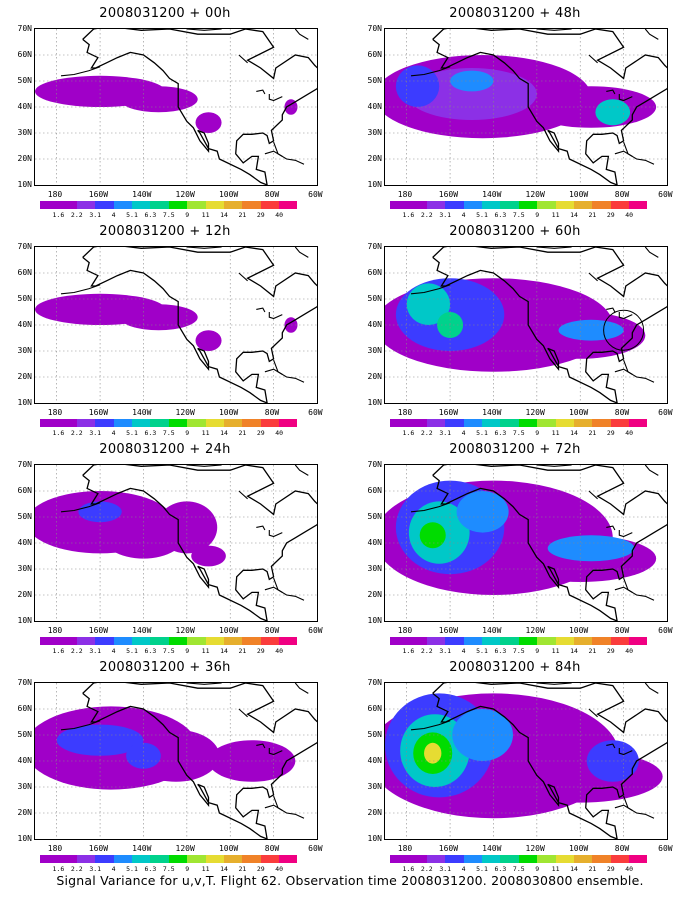 The height and width of the screenshot is (900, 700). I want to click on latitude-label: 60N, so click(374, 54).